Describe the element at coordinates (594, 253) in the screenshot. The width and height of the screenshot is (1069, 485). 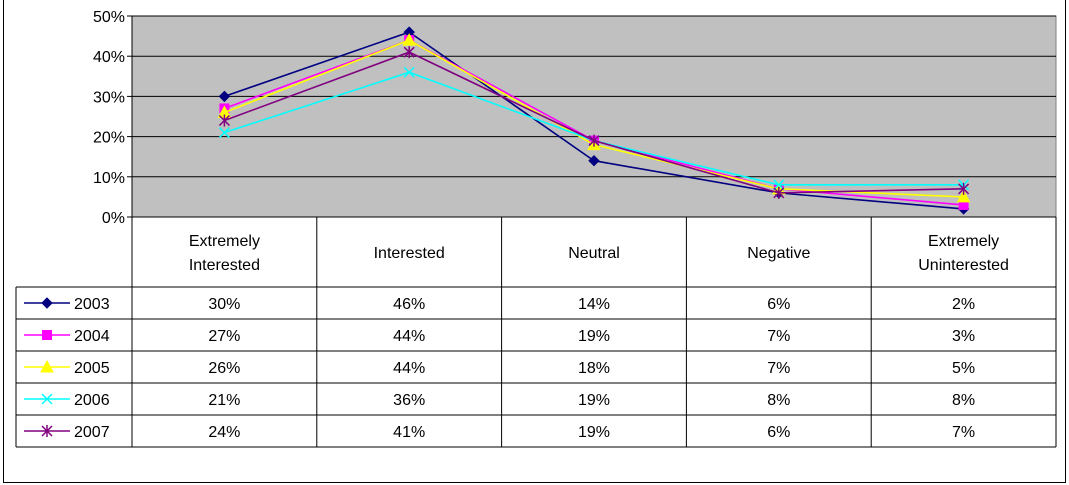
I see `category-label: Neutral` at that location.